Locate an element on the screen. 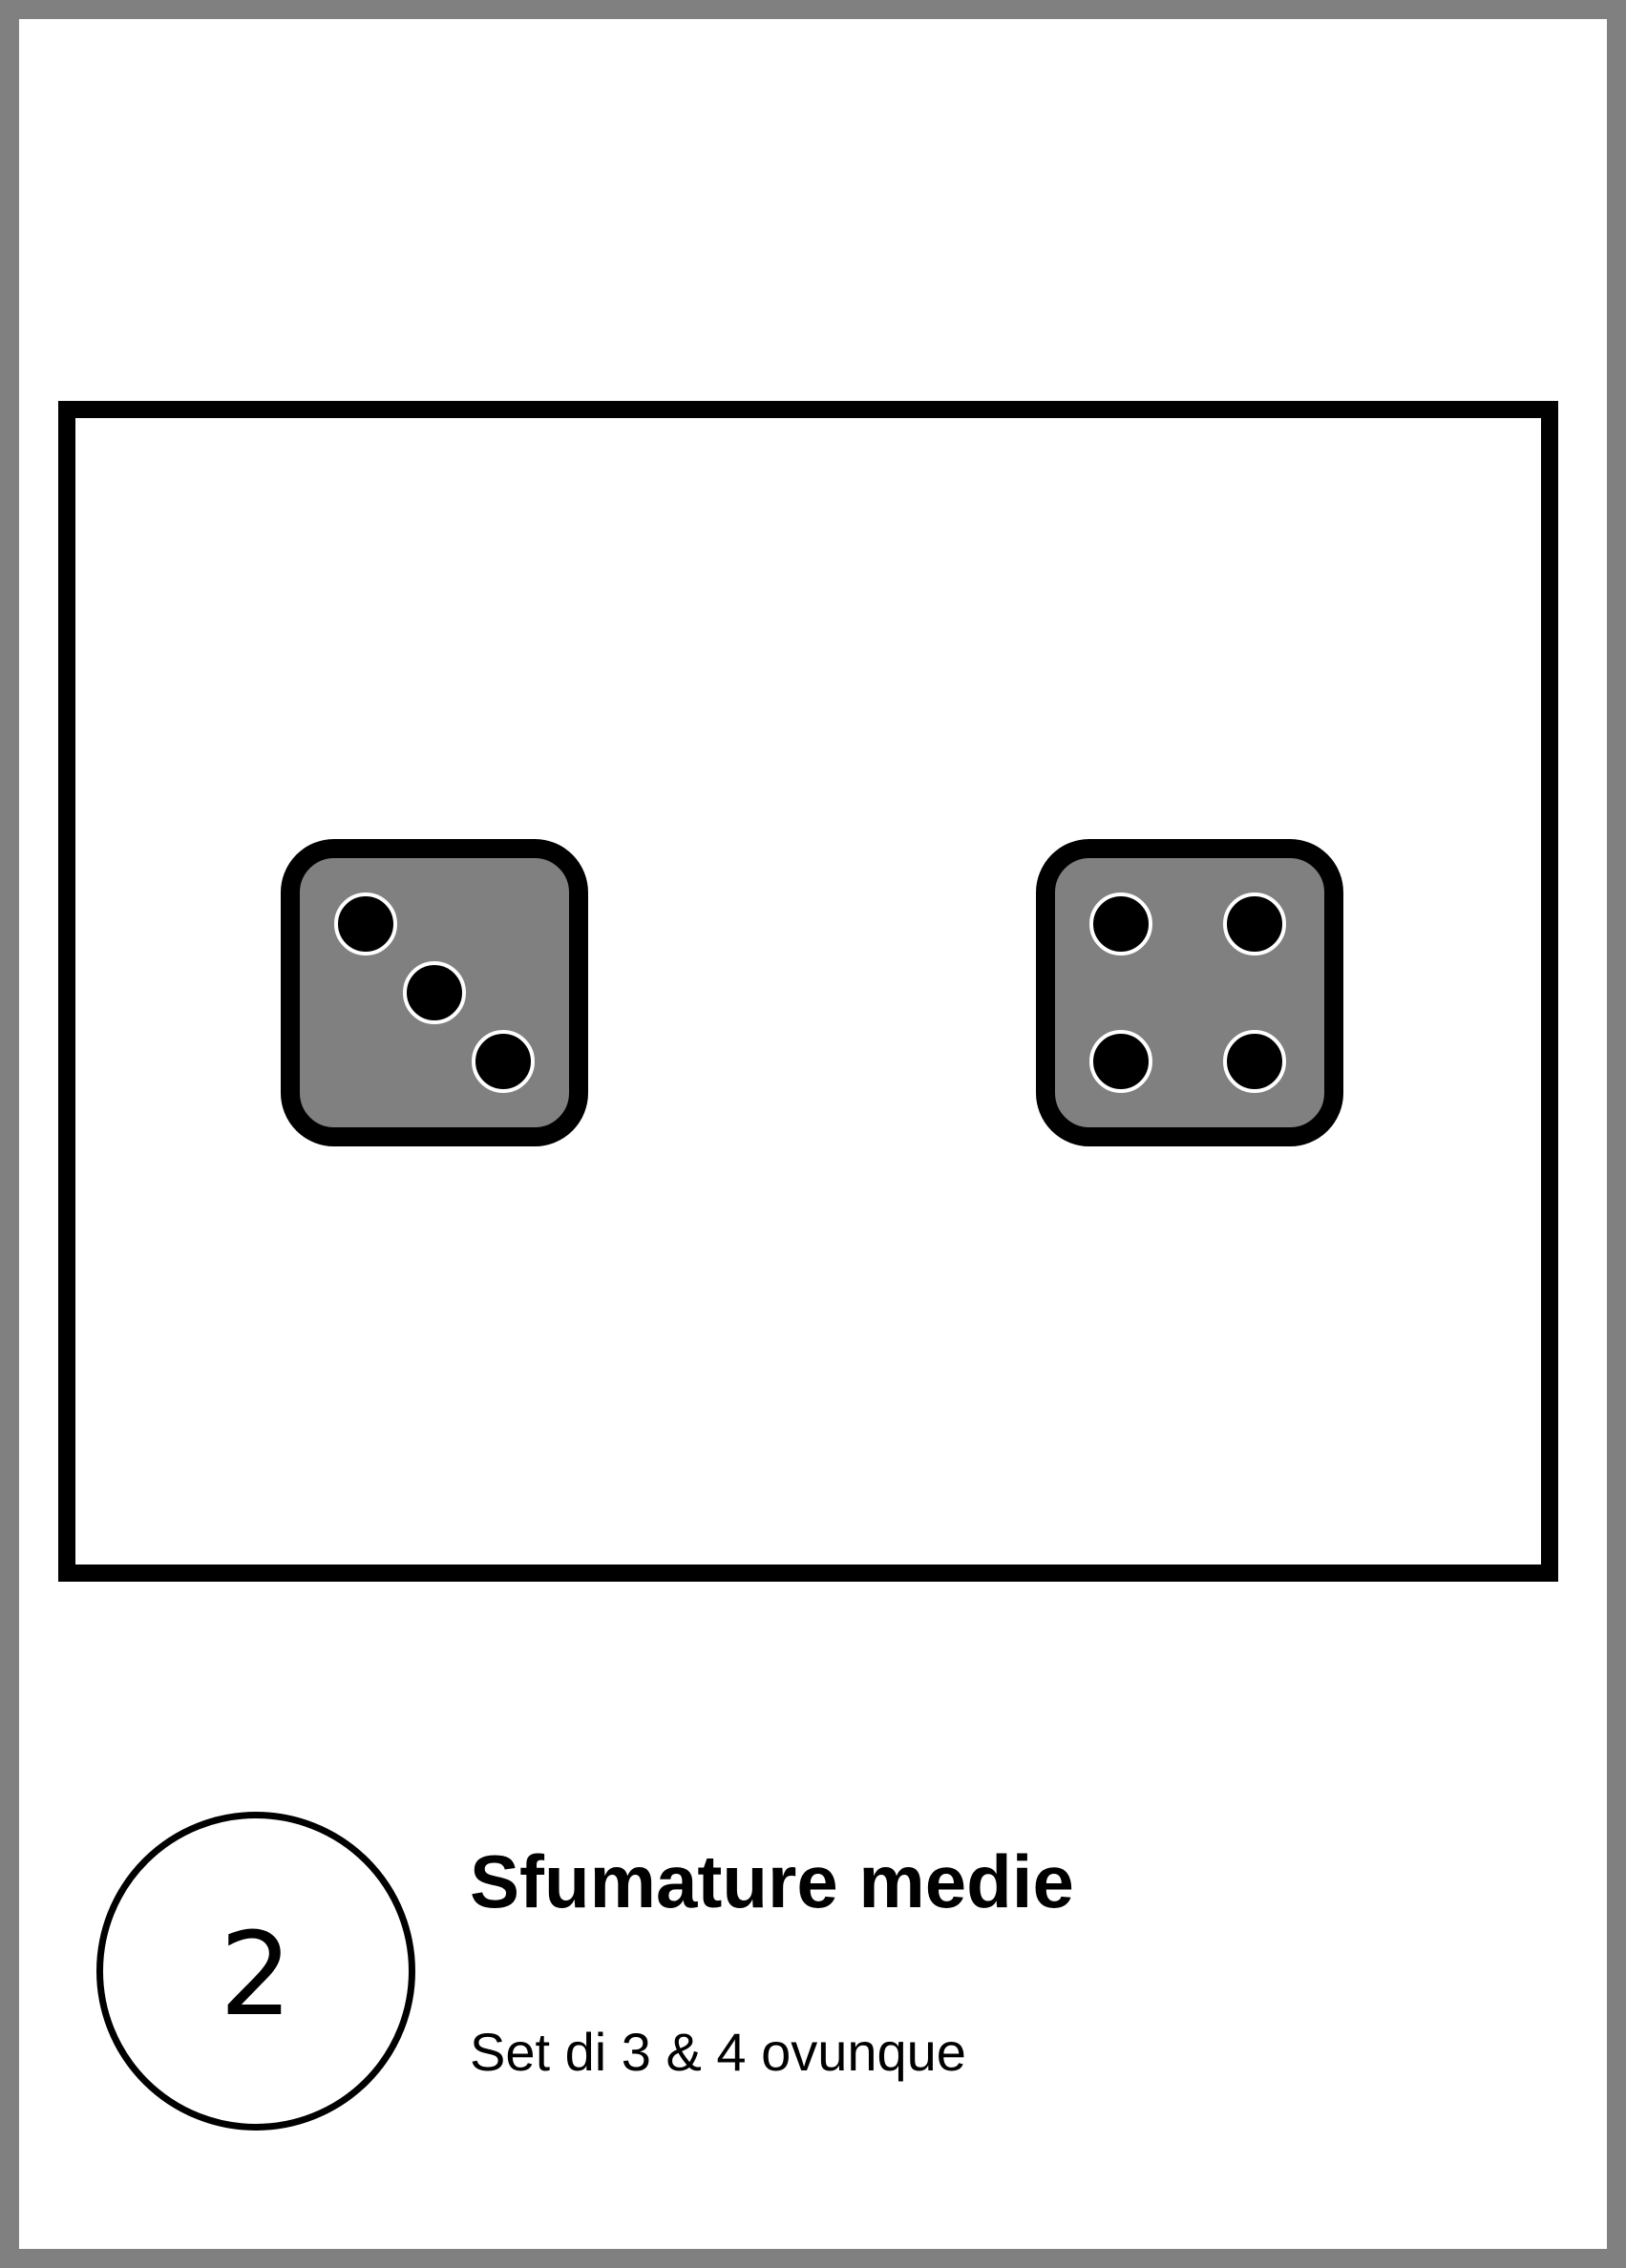 This screenshot has width=1626, height=2268. score-badge: 2 is located at coordinates (255, 1971).